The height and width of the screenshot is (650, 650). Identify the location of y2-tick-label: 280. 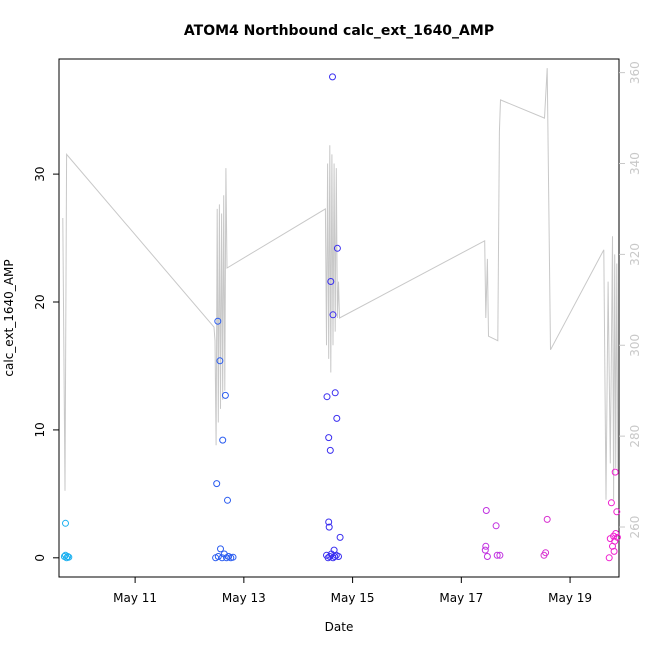
(635, 436).